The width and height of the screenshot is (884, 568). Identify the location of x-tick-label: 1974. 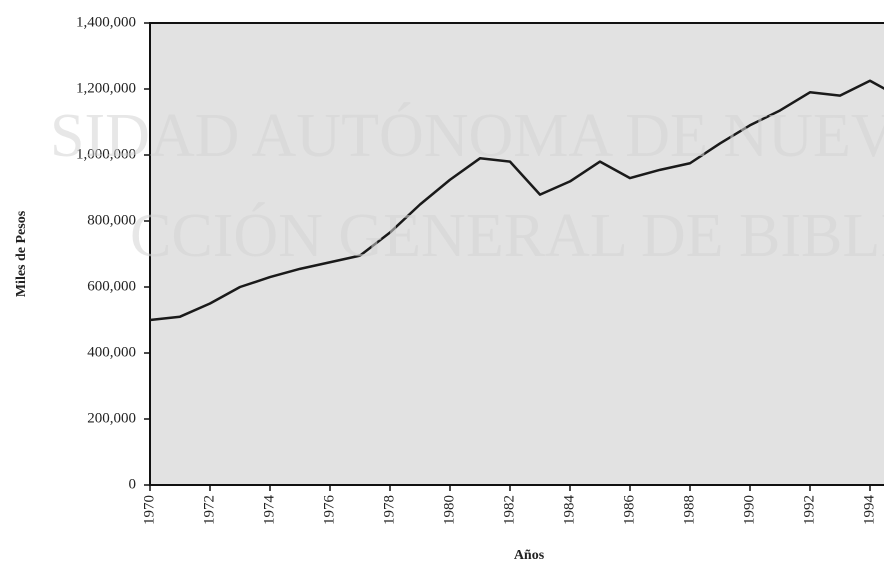
(269, 510).